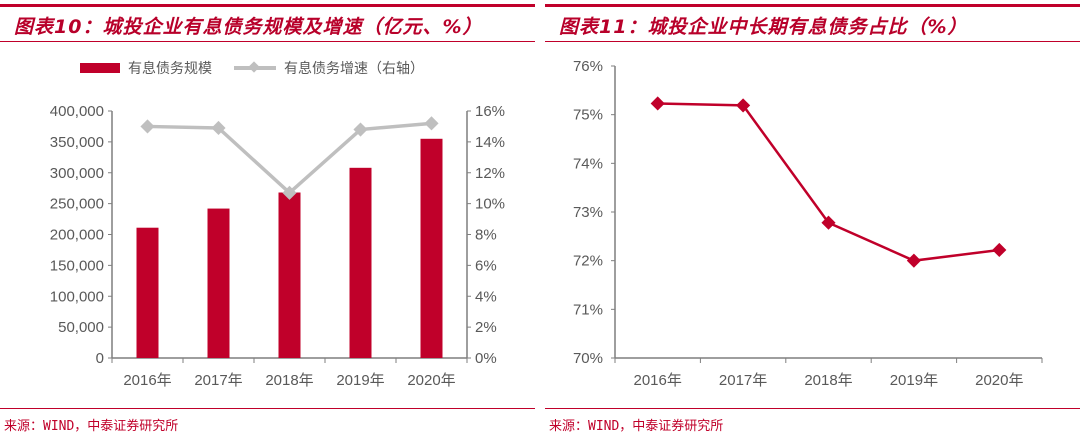 This screenshot has width=1080, height=437. I want to click on y-tick-label: 250,000, so click(77, 204).